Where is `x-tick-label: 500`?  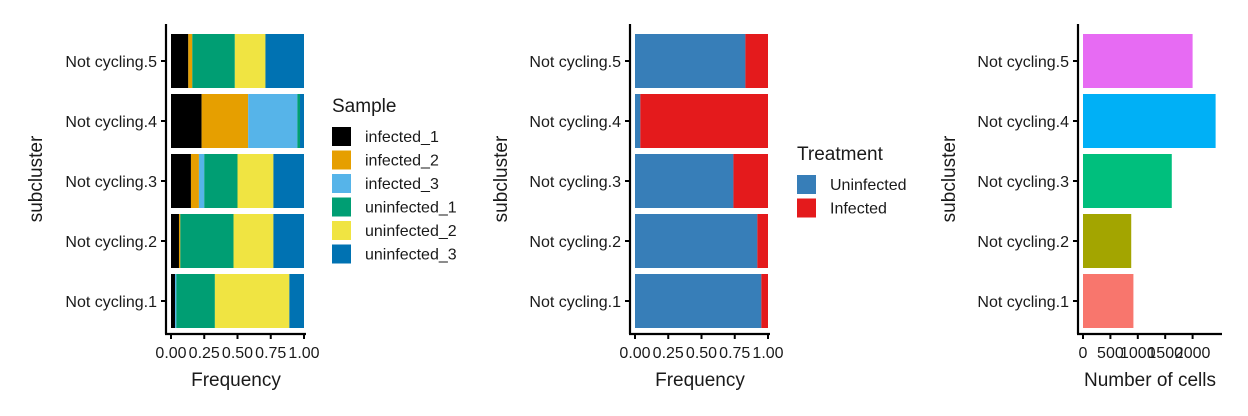 x-tick-label: 500 is located at coordinates (1110, 353).